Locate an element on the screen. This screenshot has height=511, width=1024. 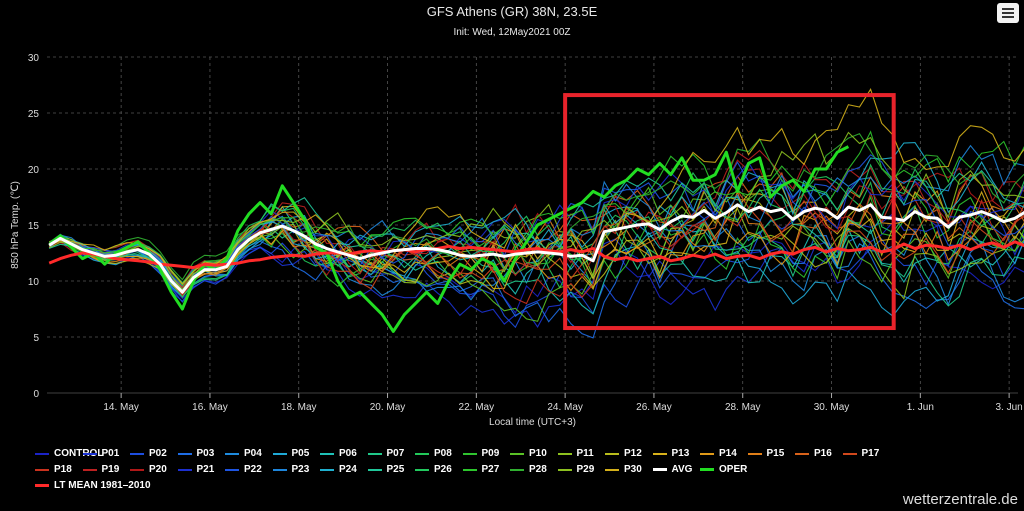
x-tick-label: 30. May is located at coordinates (832, 407).